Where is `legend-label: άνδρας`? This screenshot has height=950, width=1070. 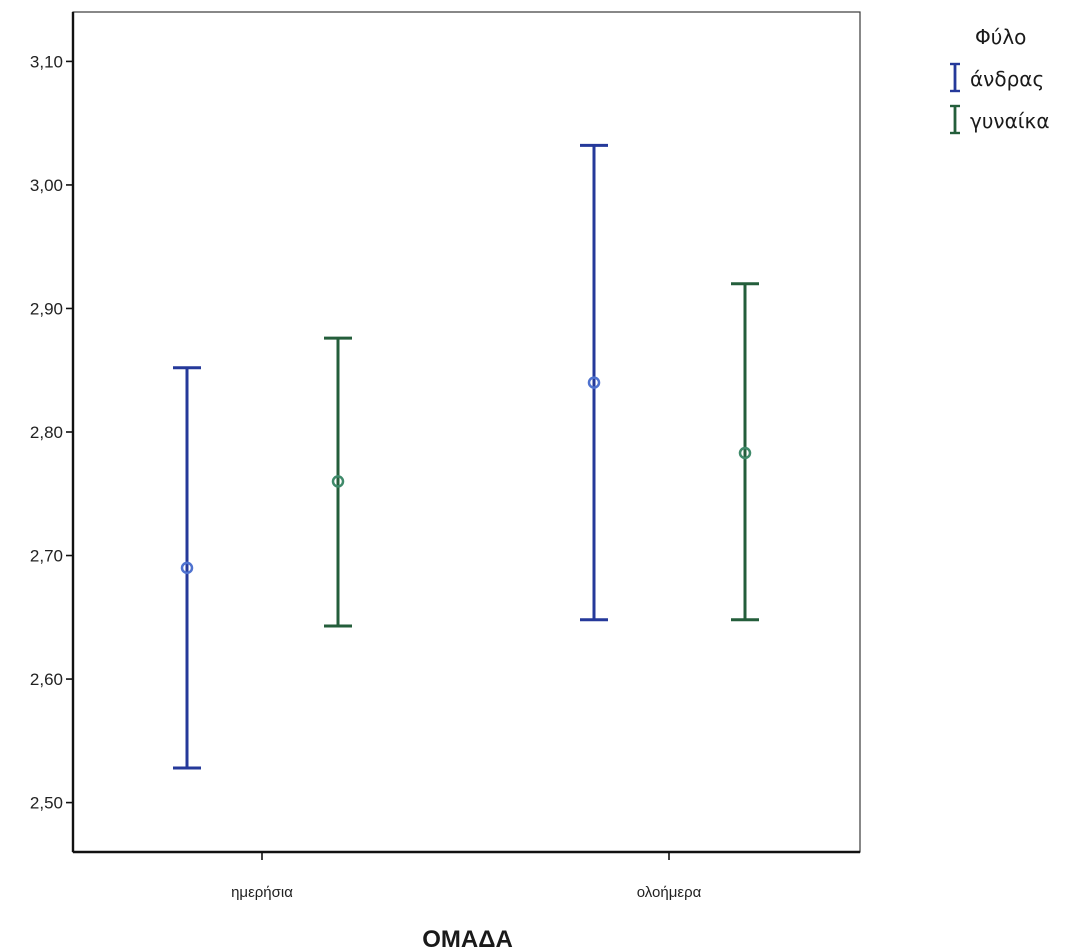 legend-label: άνδρας is located at coordinates (1007, 79).